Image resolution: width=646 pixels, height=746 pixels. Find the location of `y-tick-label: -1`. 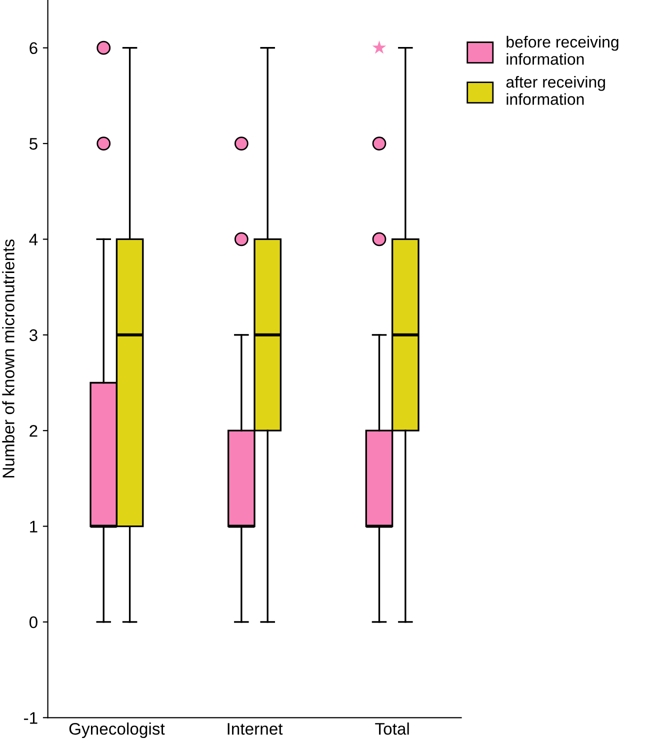

y-tick-label: -1 is located at coordinates (31, 718).